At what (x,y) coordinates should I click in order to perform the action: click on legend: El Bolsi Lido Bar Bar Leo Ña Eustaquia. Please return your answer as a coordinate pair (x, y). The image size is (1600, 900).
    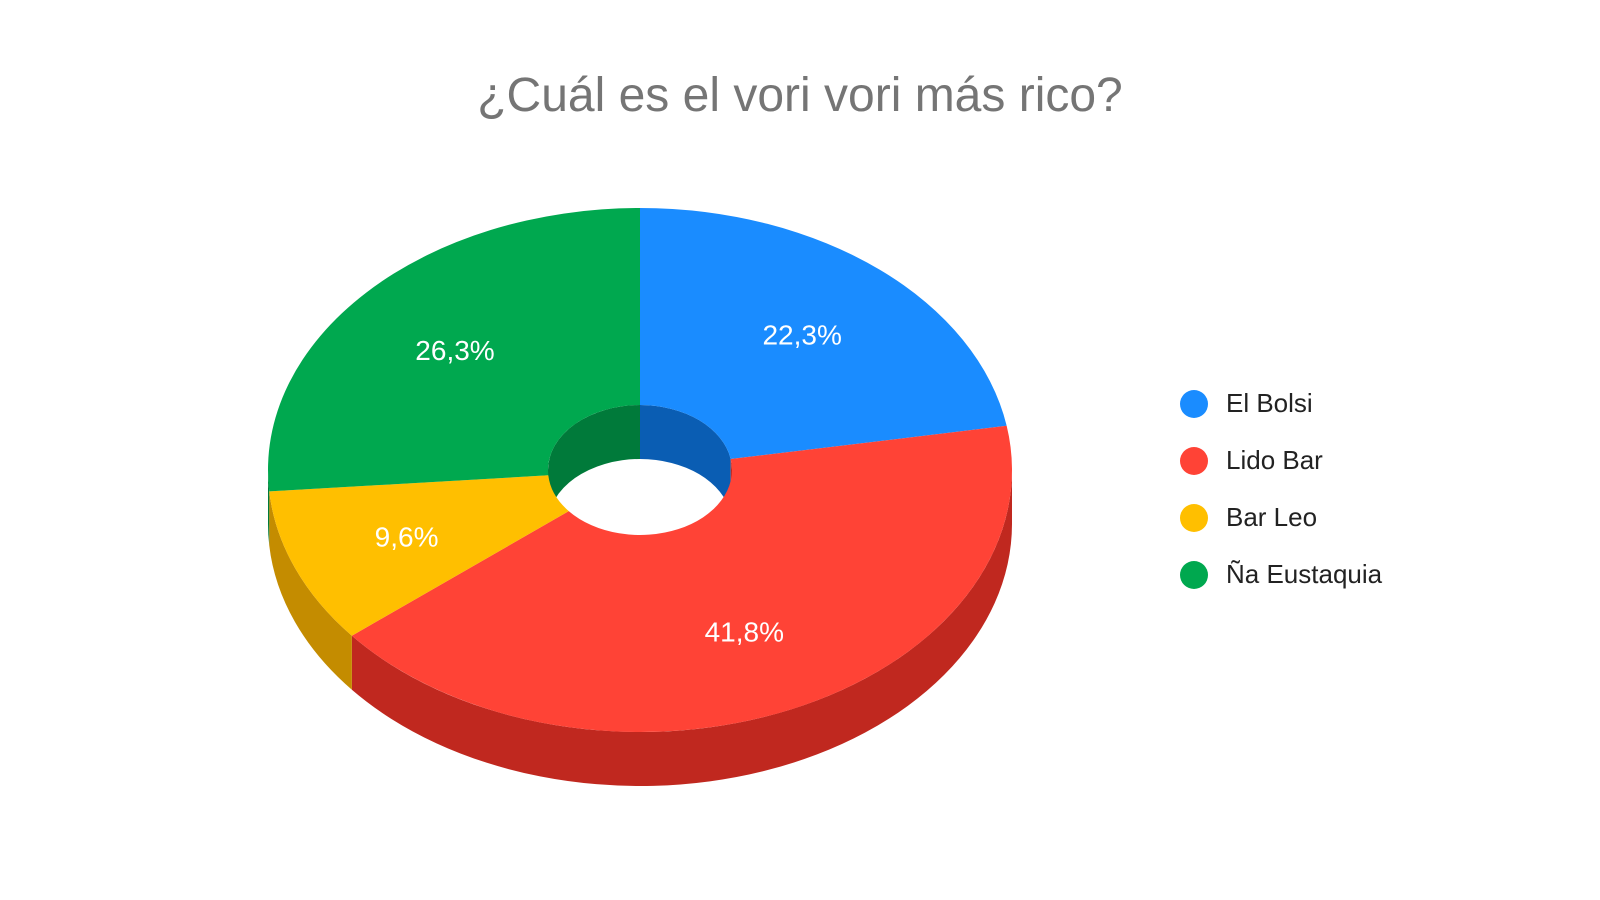
    Looking at the image, I should click on (1281, 489).